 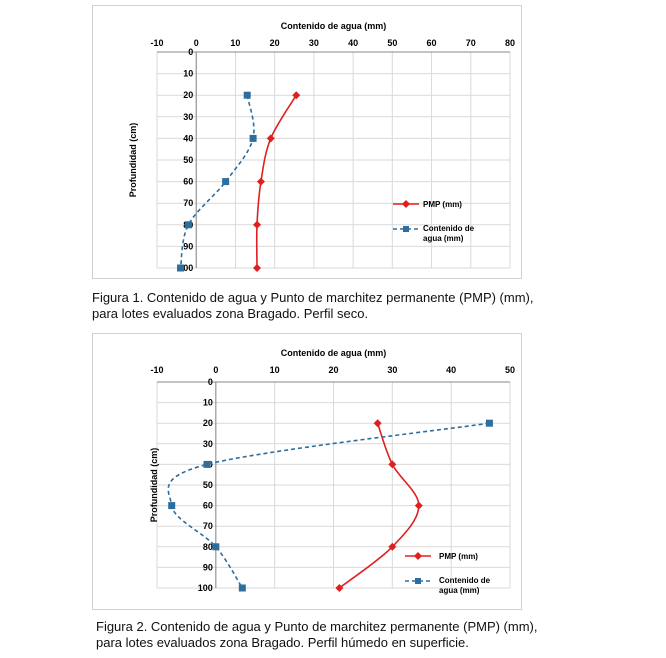 I want to click on x-tick-label: 60, so click(x=432, y=43).